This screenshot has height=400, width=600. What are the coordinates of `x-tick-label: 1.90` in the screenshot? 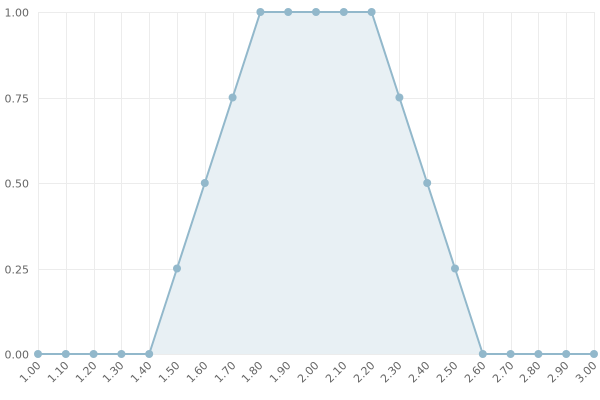 It's located at (280, 372).